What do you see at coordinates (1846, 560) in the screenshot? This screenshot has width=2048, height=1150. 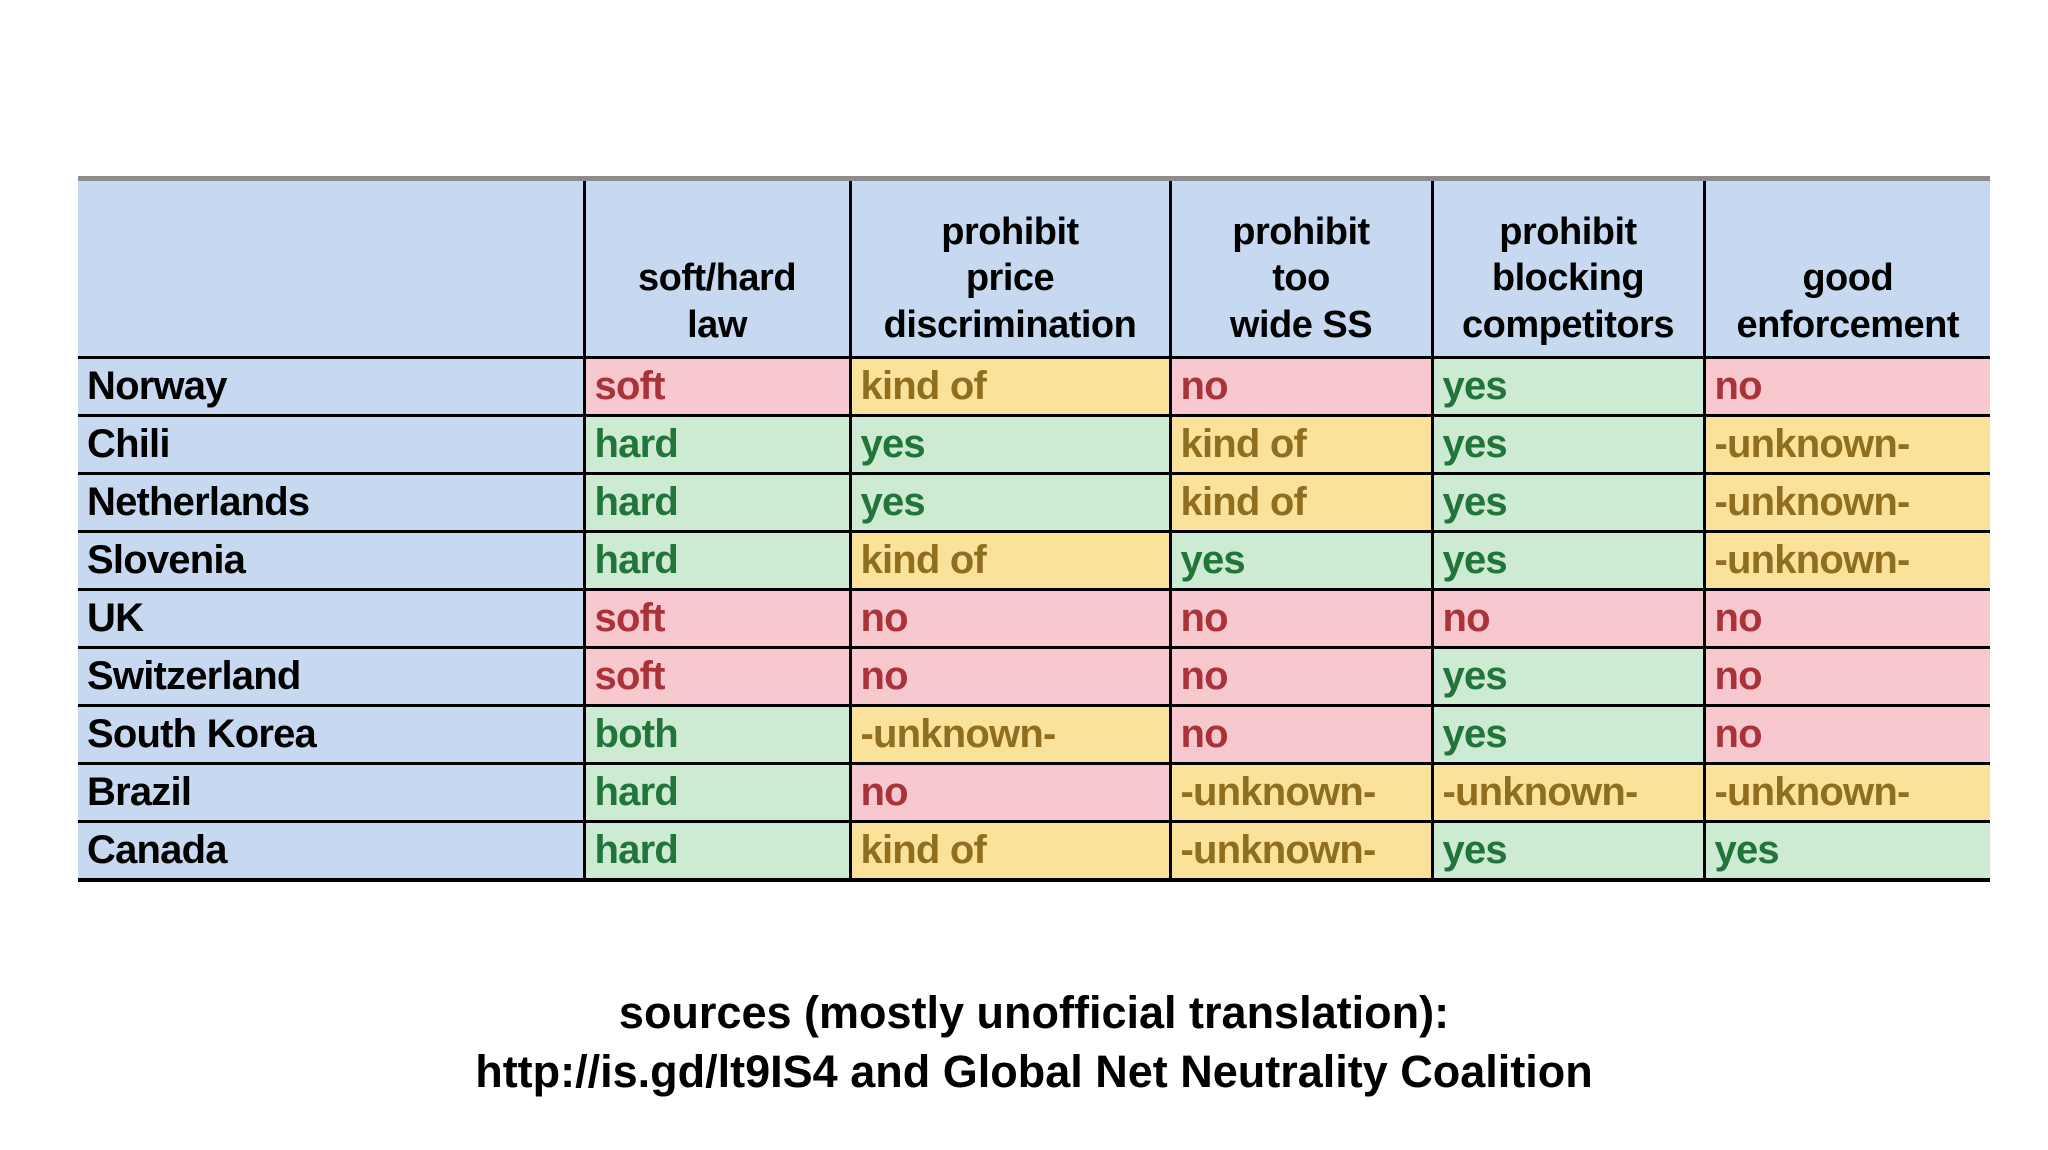 I see `value-cell-slovenia-4: -unknown-` at bounding box center [1846, 560].